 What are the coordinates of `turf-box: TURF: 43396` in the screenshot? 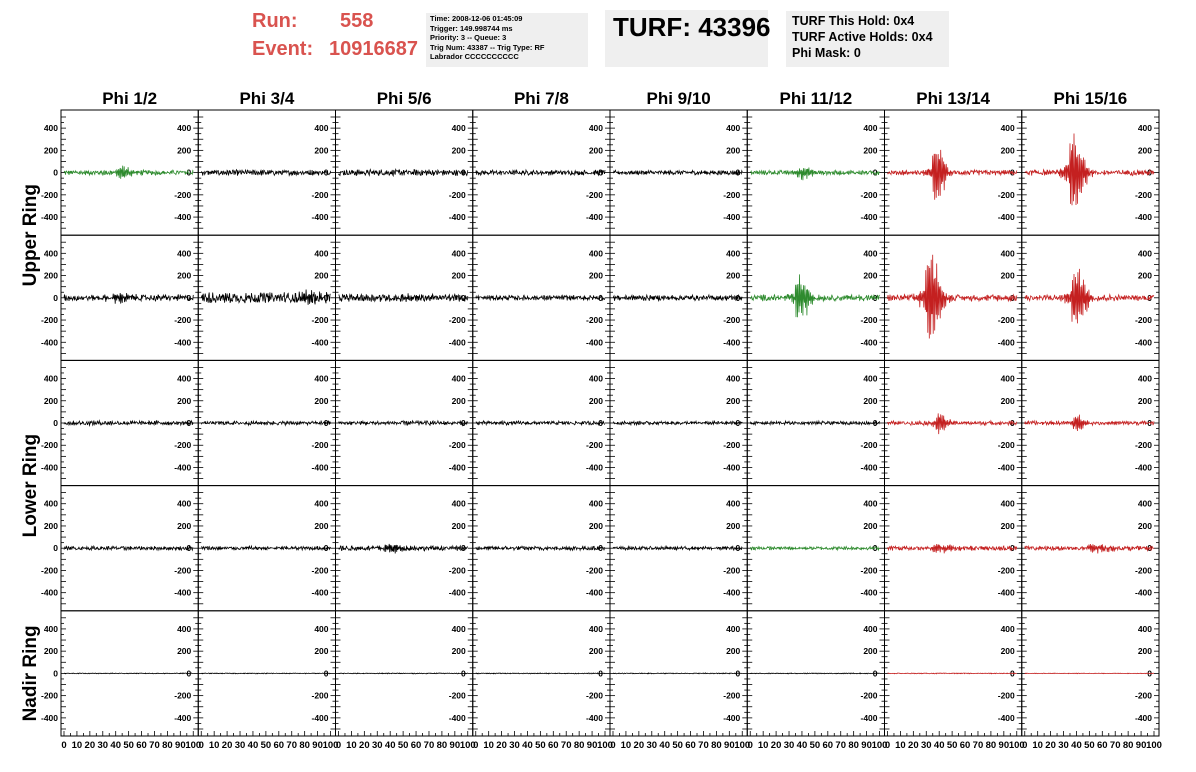 It's located at (688, 38).